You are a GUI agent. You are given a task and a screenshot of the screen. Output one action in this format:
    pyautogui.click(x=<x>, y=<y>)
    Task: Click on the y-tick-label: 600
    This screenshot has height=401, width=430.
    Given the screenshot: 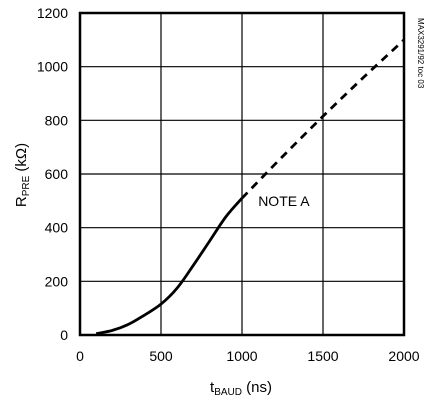 What is the action you would take?
    pyautogui.click(x=57, y=174)
    